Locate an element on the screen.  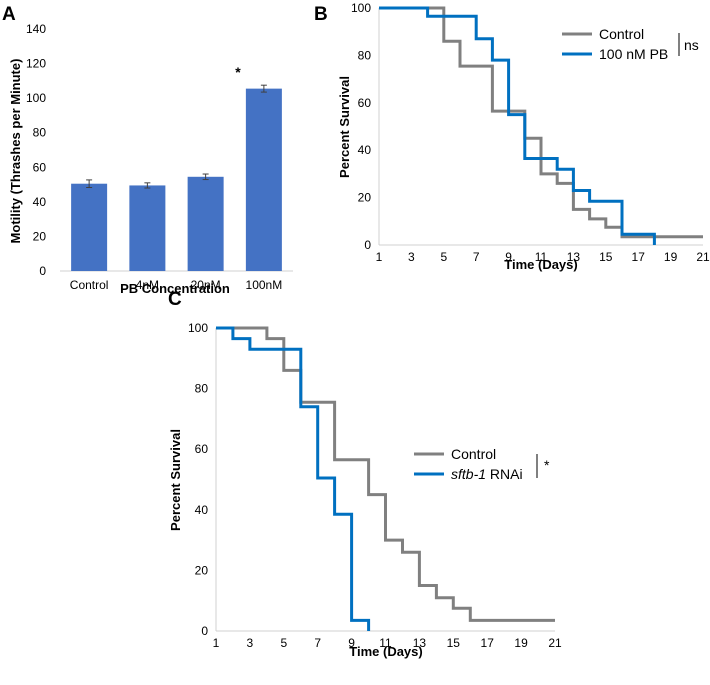
panel-a-x-tick-label: Control is located at coordinates (89, 285).